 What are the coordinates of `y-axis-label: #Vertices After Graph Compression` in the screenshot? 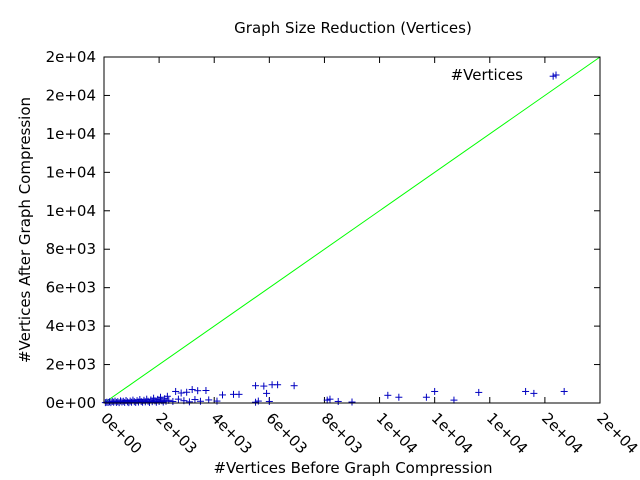 It's located at (25, 230).